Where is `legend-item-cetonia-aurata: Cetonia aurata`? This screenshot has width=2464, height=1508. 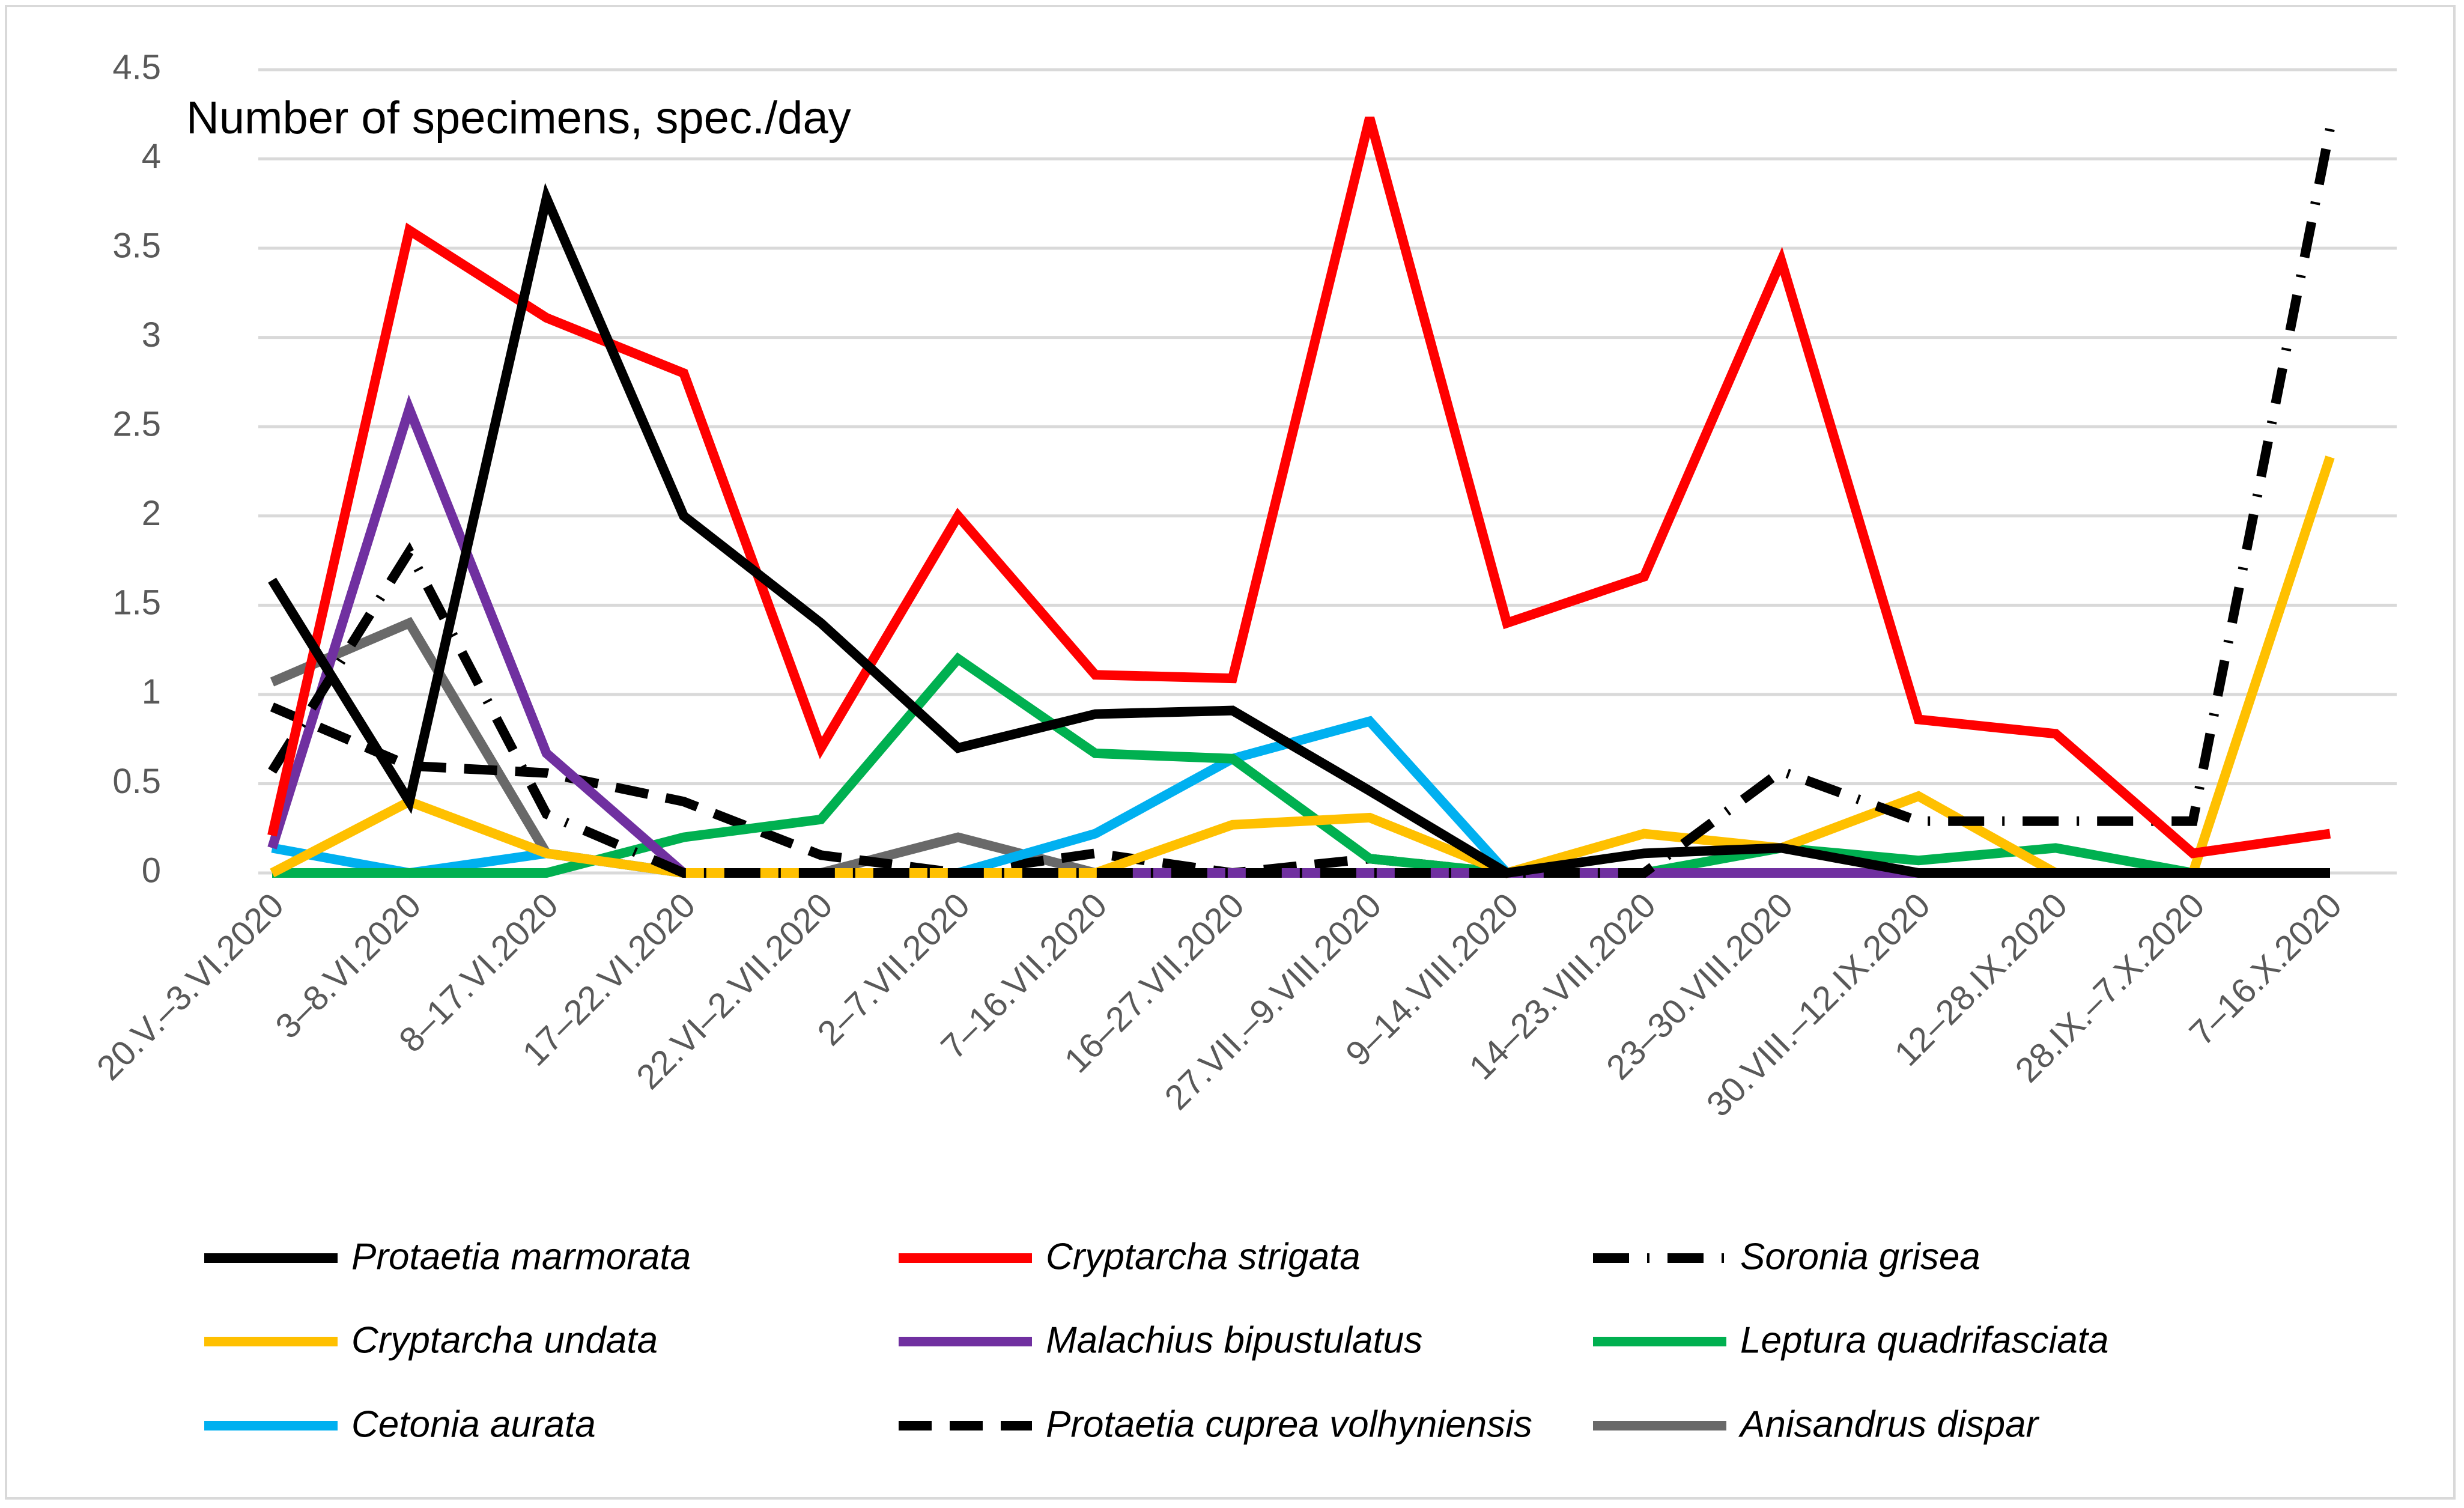 legend-item-cetonia-aurata: Cetonia aurata is located at coordinates (400, 1424).